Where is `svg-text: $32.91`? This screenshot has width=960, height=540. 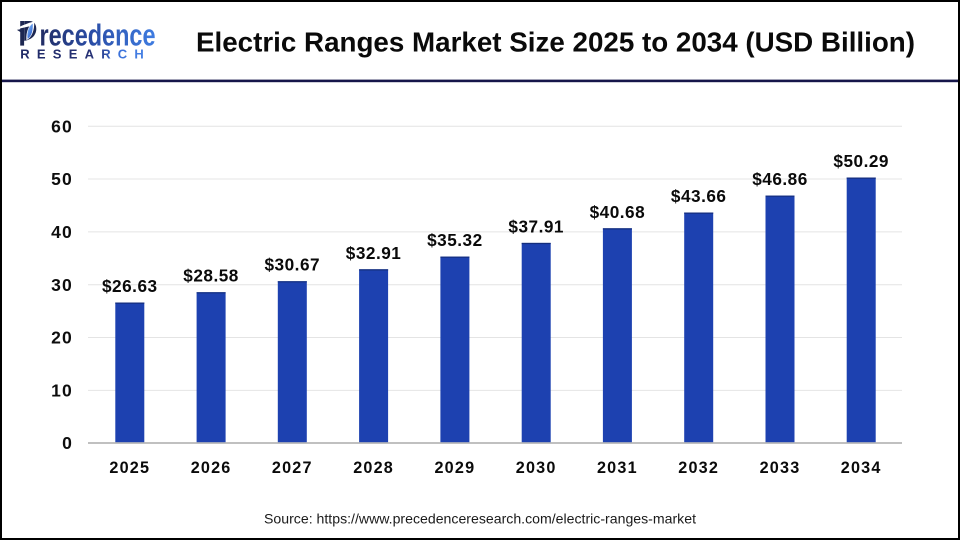
svg-text: $32.91 is located at coordinates (374, 253).